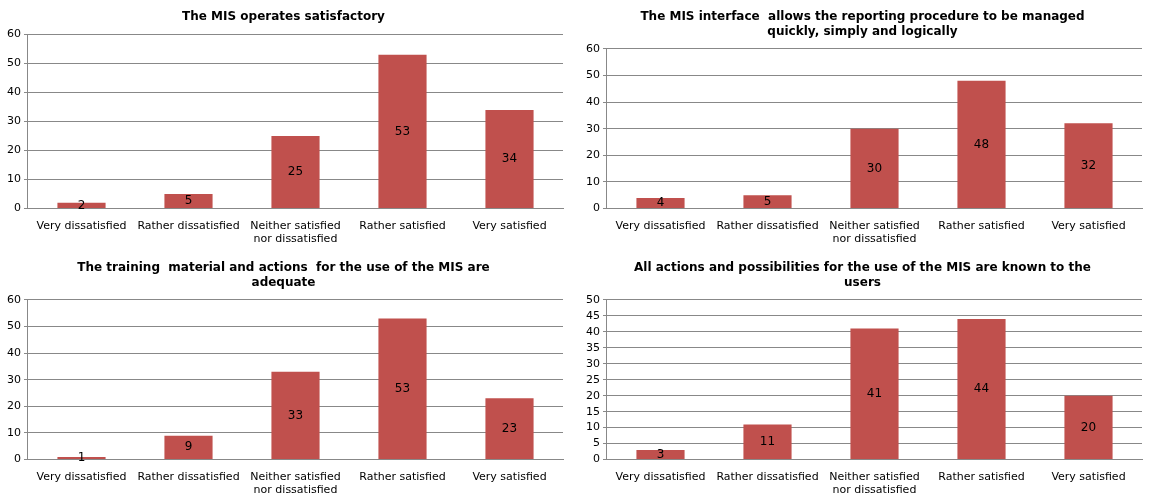 The width and height of the screenshot is (1158, 502). What do you see at coordinates (596, 443) in the screenshot?
I see `y-tick-label: 5` at bounding box center [596, 443].